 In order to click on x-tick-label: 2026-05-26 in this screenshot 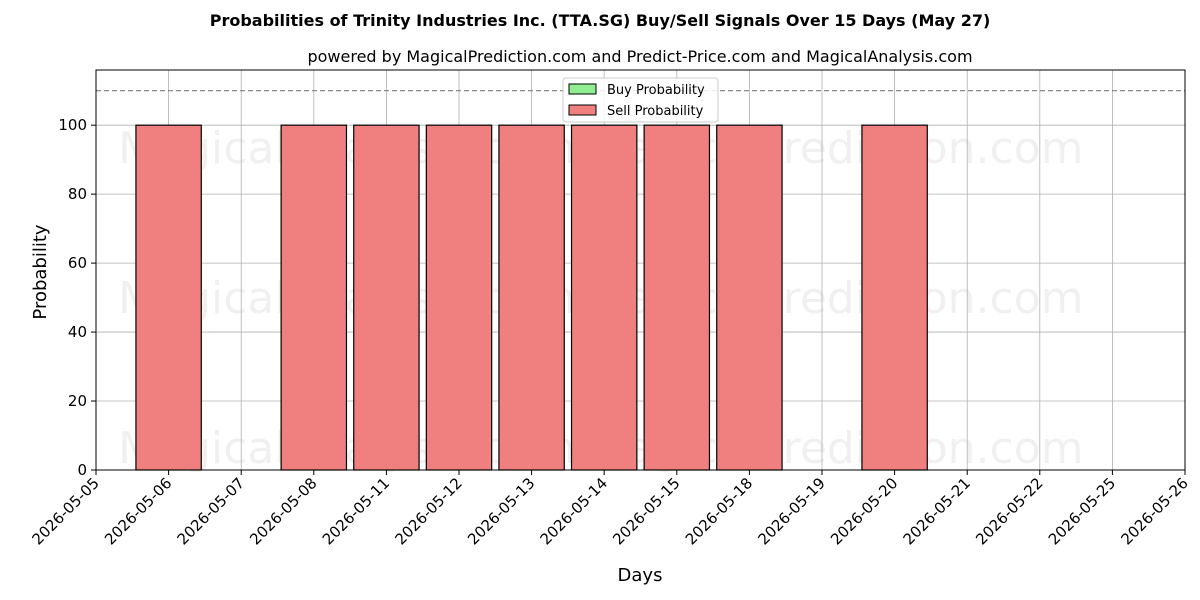, I will do `click(1154, 511)`.